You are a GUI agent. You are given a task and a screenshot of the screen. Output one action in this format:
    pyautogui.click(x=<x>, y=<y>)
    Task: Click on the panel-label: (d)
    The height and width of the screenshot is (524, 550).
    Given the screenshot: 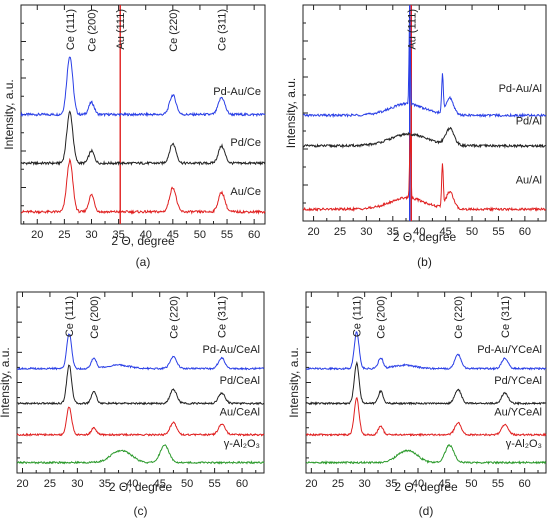 What is the action you would take?
    pyautogui.click(x=426, y=511)
    